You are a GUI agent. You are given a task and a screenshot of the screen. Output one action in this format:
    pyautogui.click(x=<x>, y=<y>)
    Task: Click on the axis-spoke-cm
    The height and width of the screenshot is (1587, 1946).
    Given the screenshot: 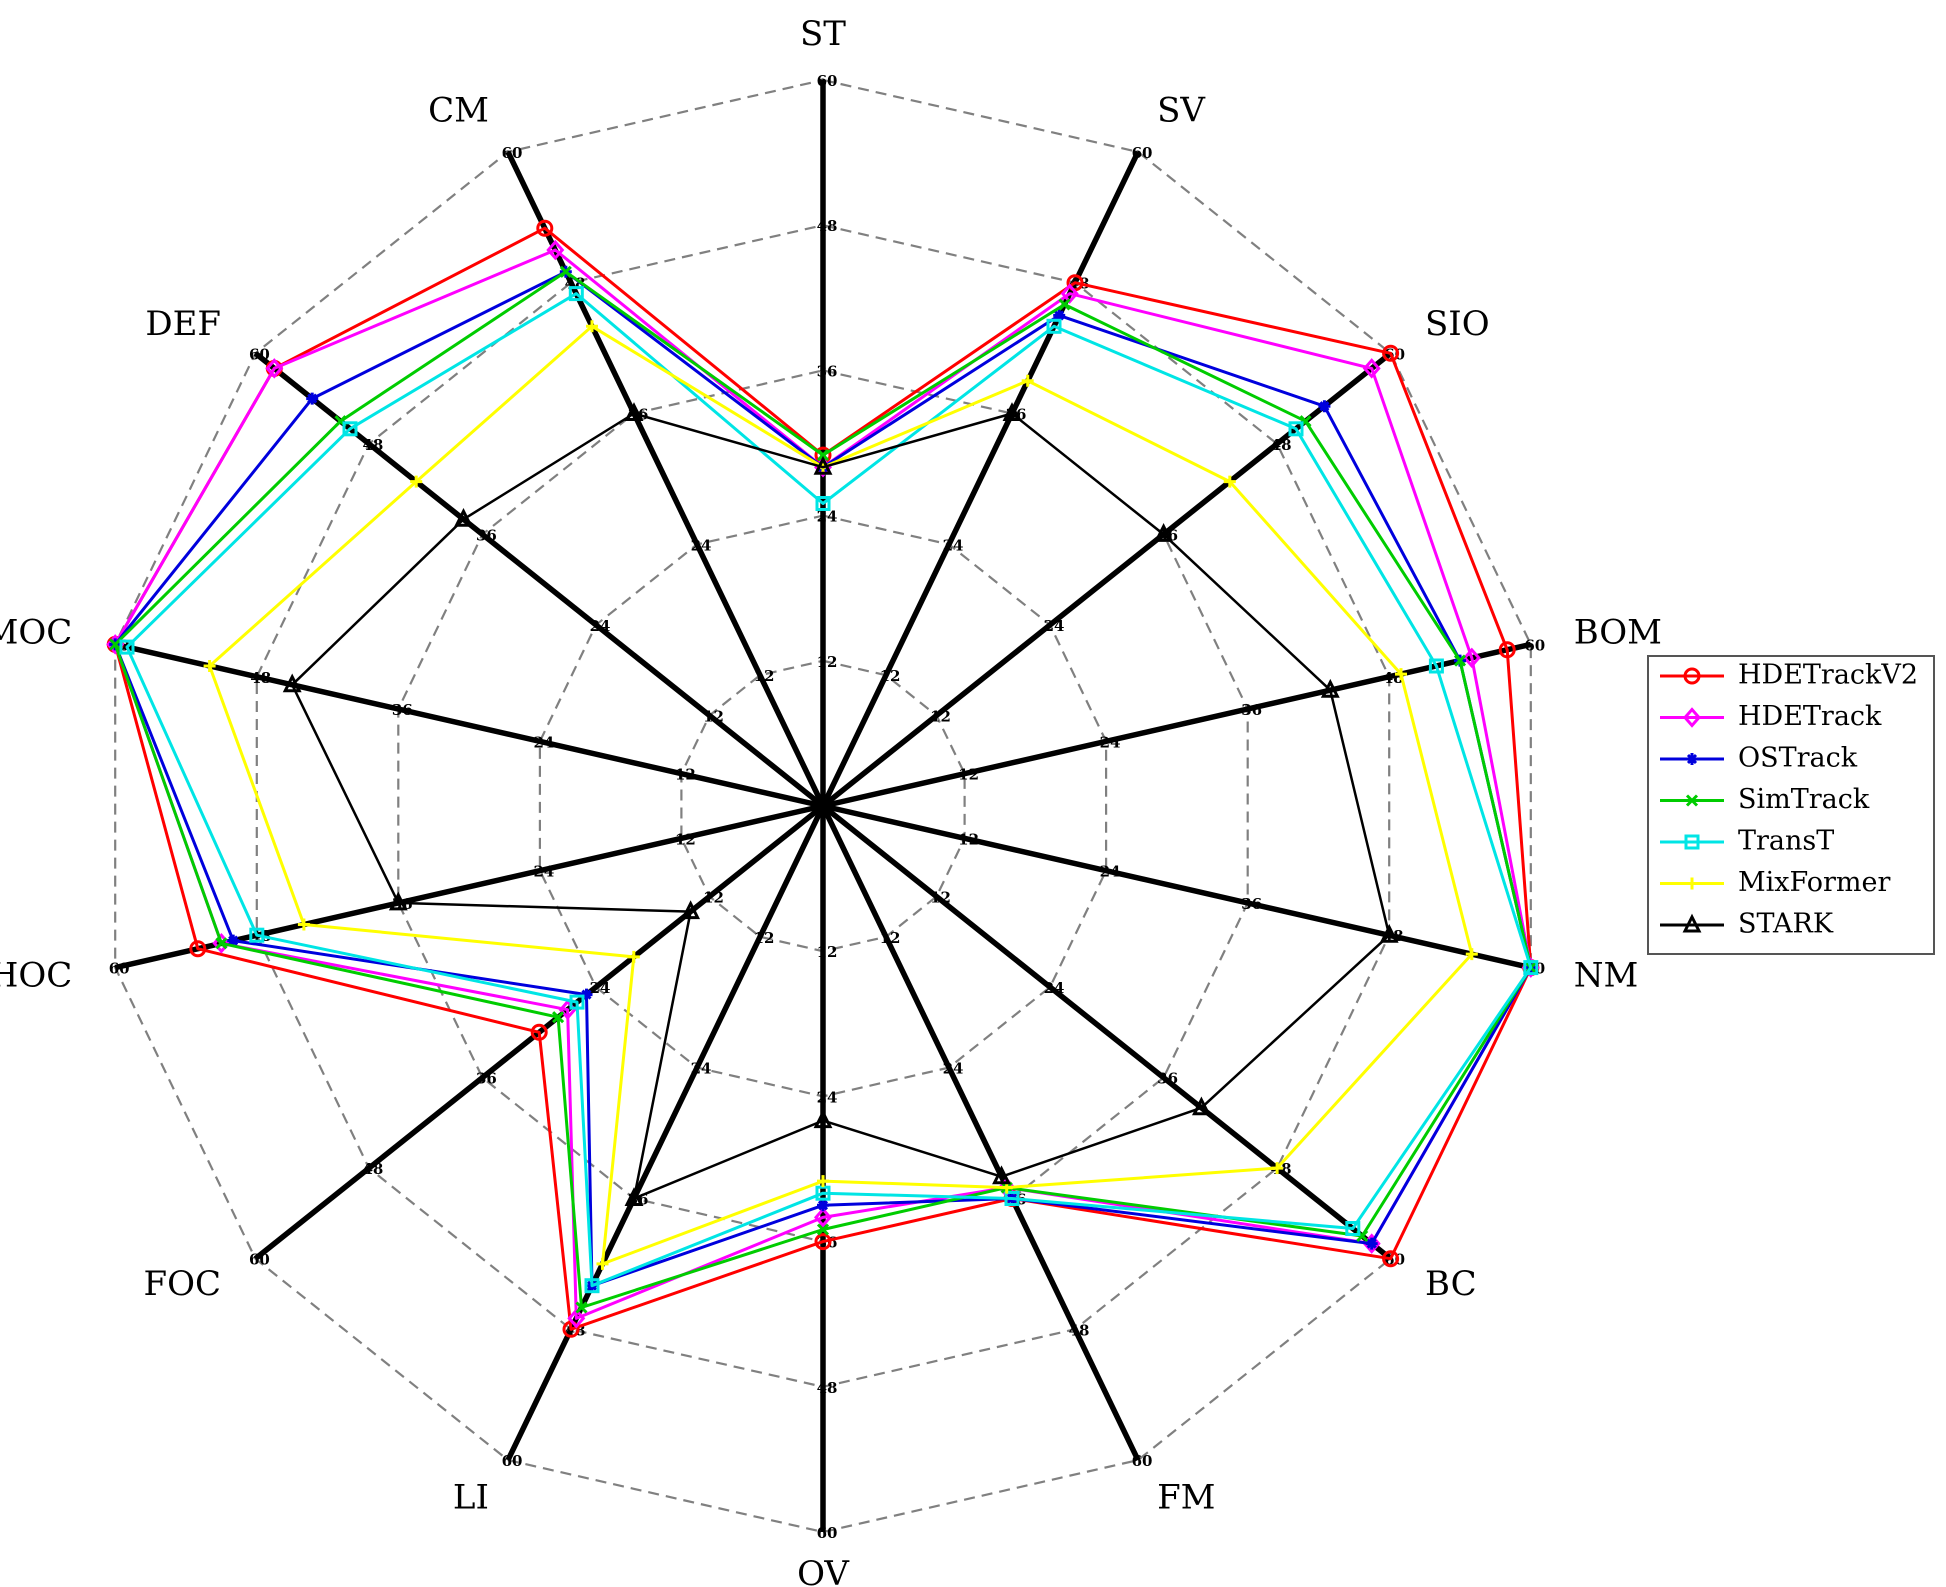 What is the action you would take?
    pyautogui.click(x=665, y=479)
    